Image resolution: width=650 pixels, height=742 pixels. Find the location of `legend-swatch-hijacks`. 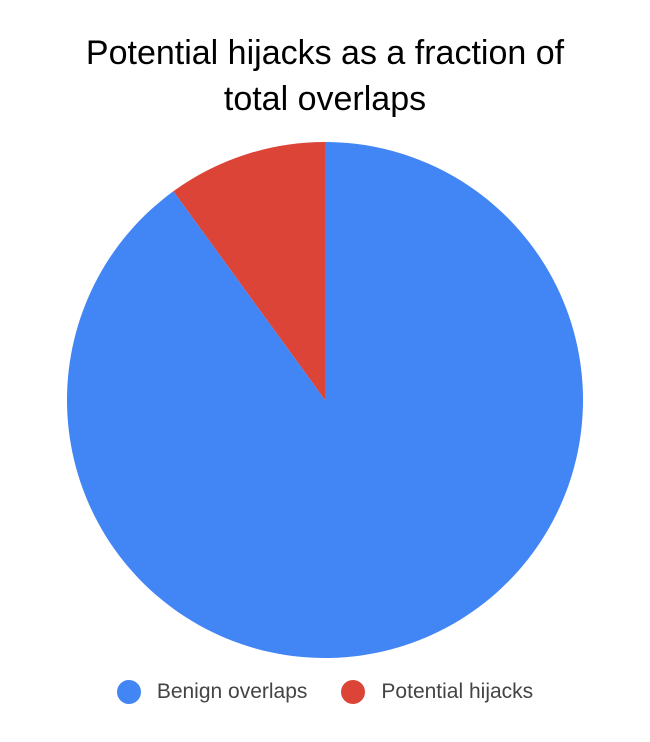

legend-swatch-hijacks is located at coordinates (353, 692).